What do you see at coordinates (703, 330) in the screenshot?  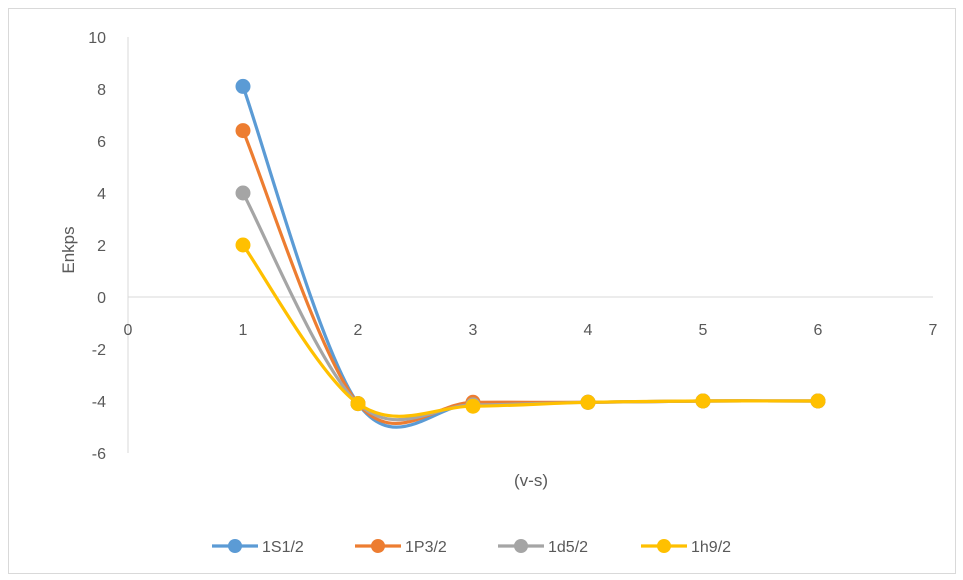 I see `x-tick-label: 5` at bounding box center [703, 330].